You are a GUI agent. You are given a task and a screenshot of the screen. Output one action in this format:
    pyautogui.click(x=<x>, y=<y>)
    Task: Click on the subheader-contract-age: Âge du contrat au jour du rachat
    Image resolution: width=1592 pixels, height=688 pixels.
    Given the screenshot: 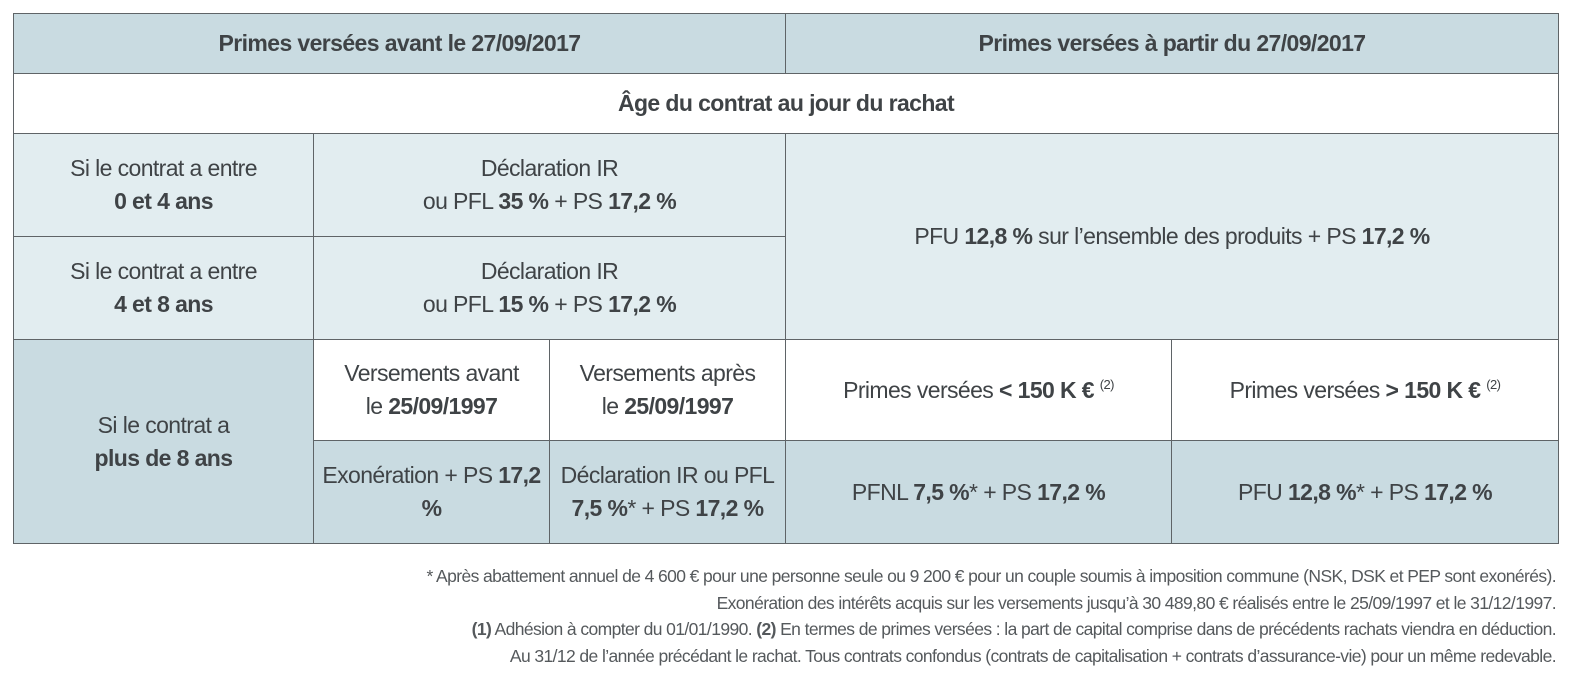 What is the action you would take?
    pyautogui.click(x=786, y=103)
    